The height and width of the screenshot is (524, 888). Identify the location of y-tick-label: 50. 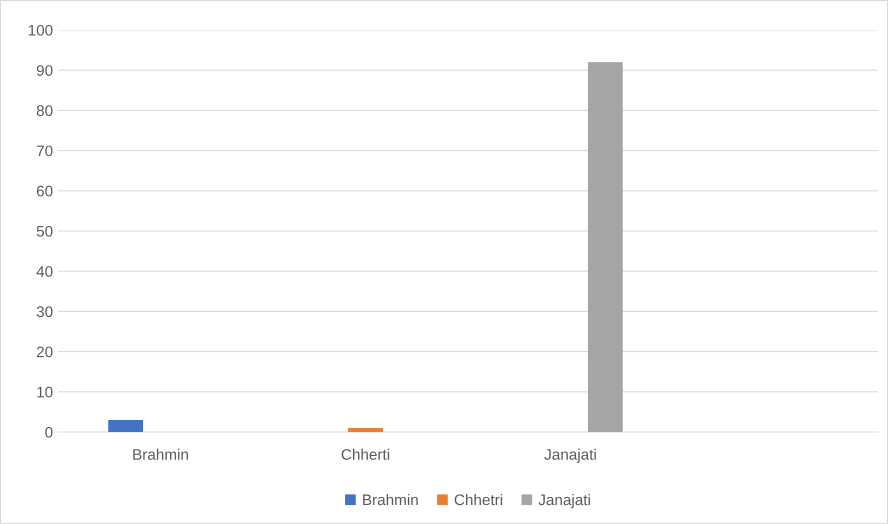
(44, 231).